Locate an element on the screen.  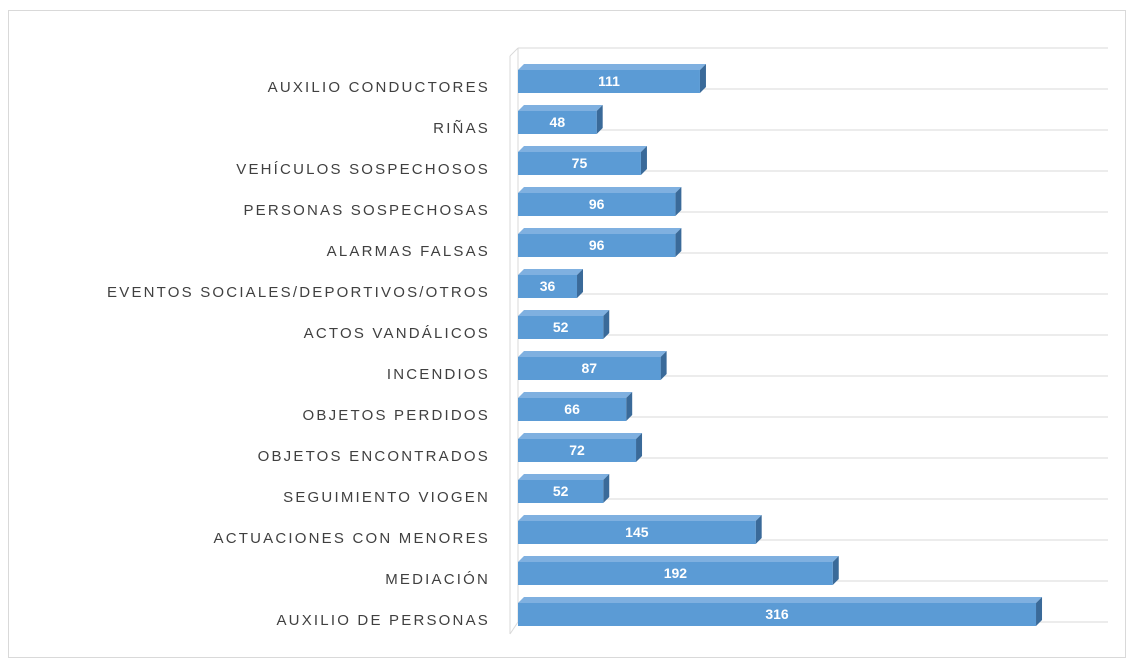
y-tick-label: PERSONAS SOSPECHOSAS is located at coordinates (366, 210).